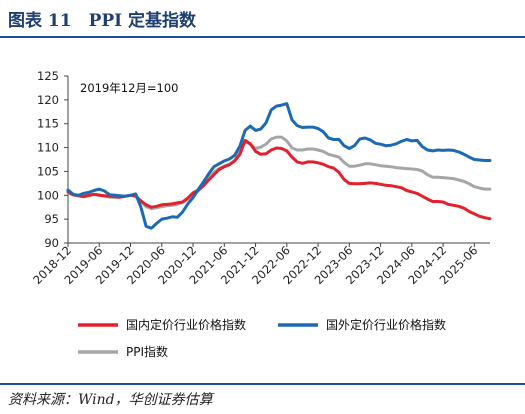  Describe the element at coordinates (110, 400) in the screenshot. I see `source-note: 资料来源：Wind，华创证券估算` at that location.